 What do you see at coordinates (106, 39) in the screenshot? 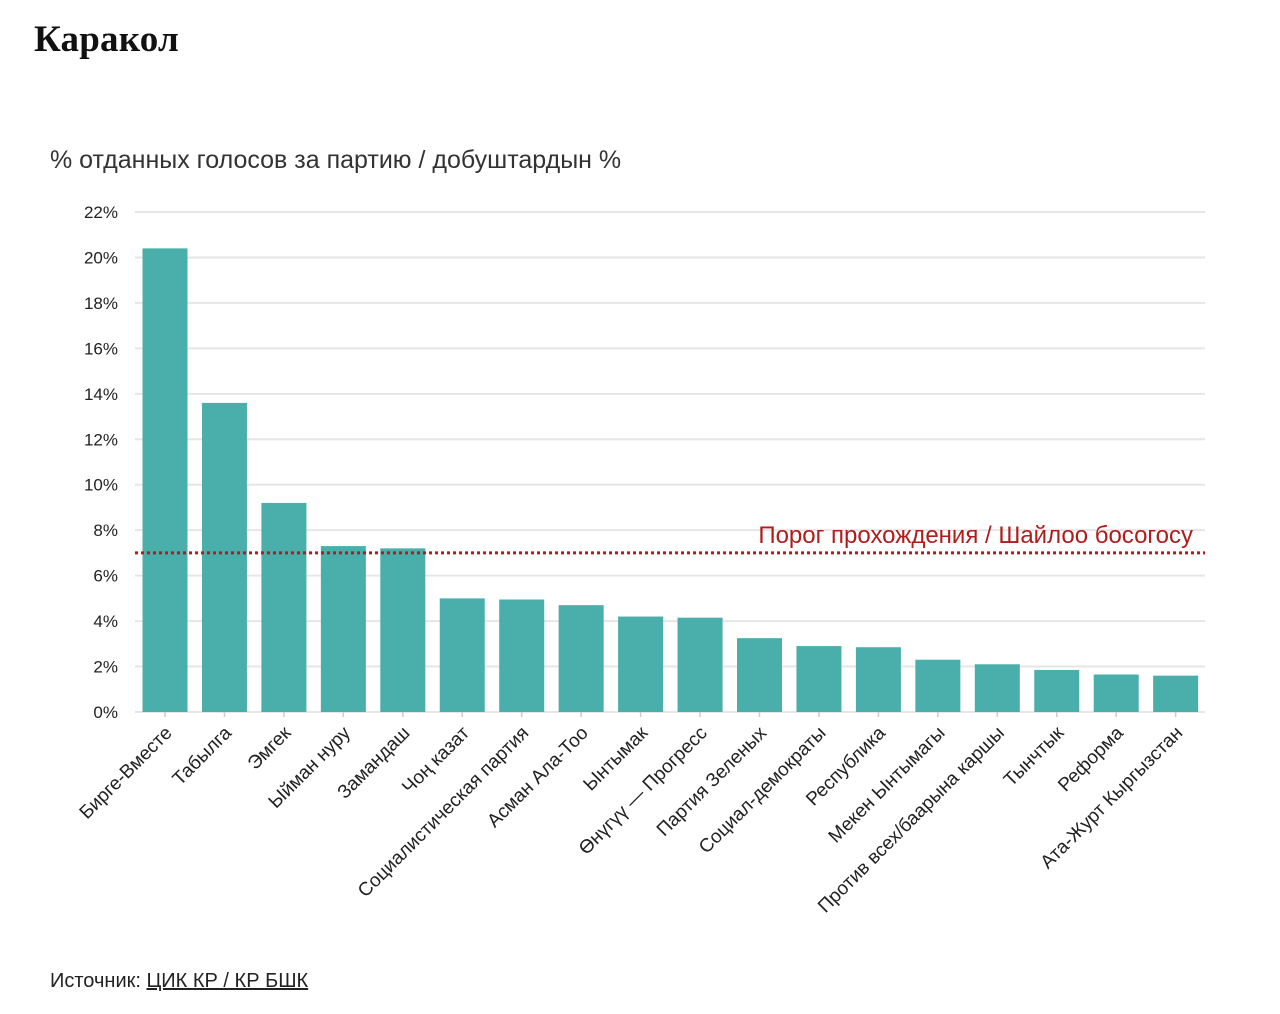
I see `page-title: Каракол` at bounding box center [106, 39].